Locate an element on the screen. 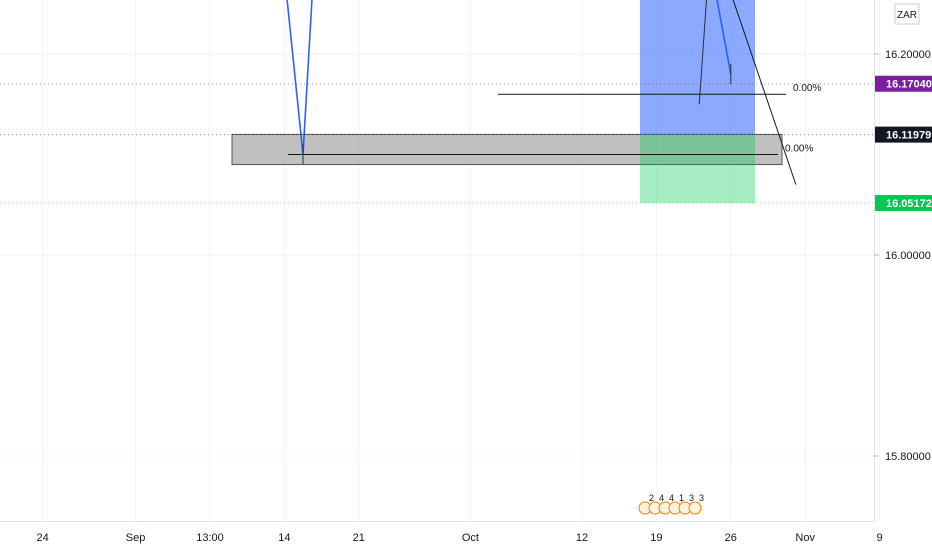  x-tick-label: Nov is located at coordinates (805, 538).